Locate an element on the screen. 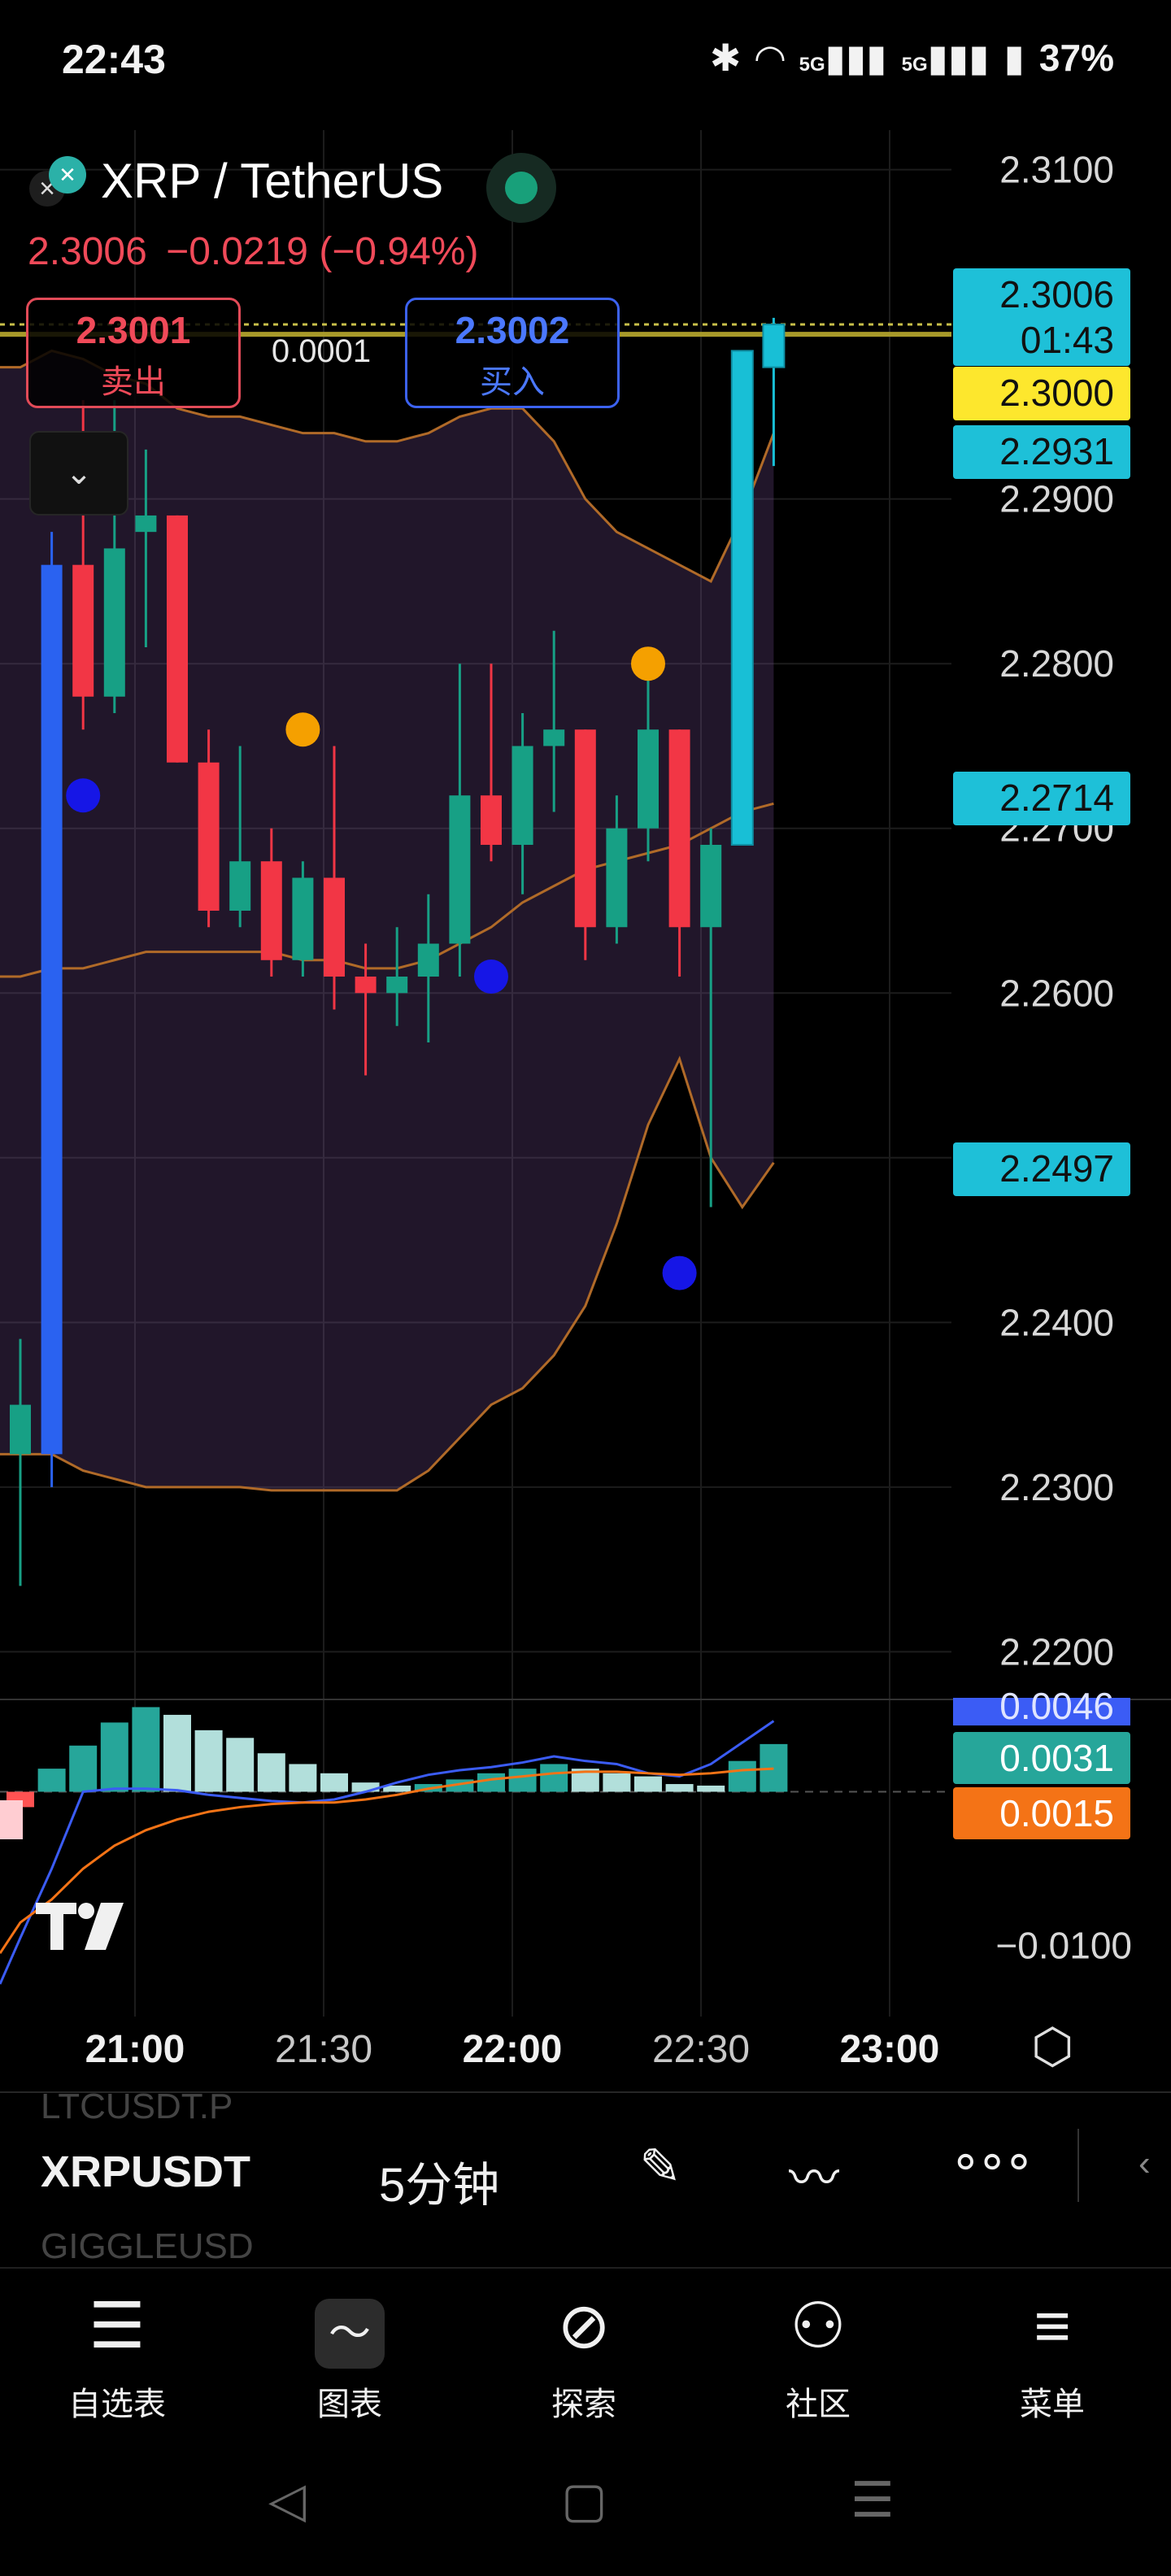 The height and width of the screenshot is (2576, 1171). macd-pane is located at coordinates (475, 1846).